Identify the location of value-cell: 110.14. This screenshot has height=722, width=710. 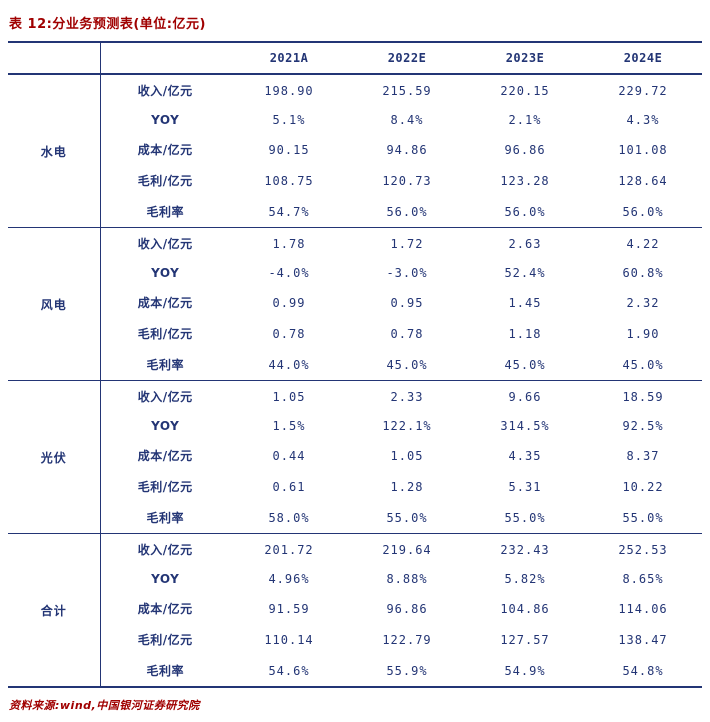
(289, 639).